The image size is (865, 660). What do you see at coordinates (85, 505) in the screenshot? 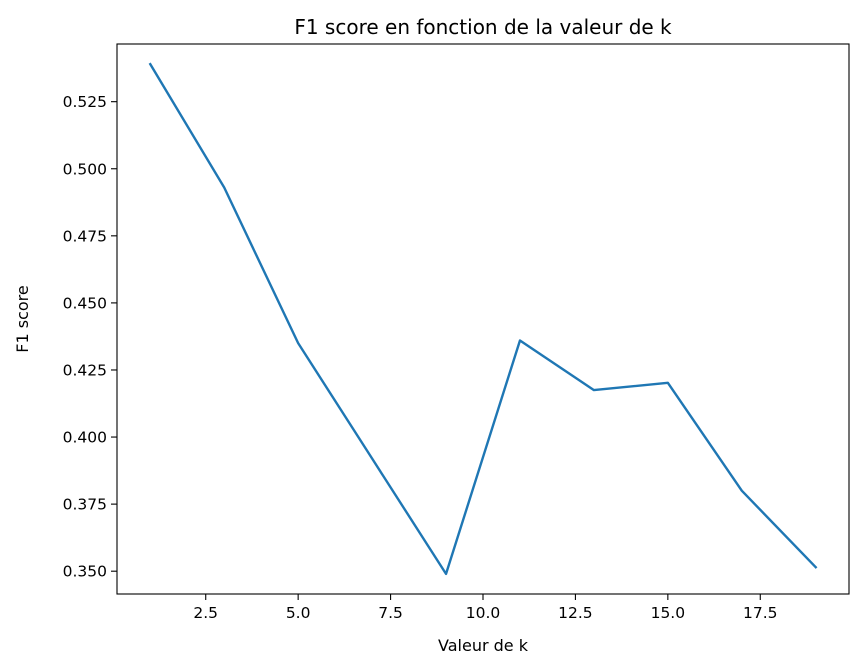
I see `y-tick-label: 0.375` at bounding box center [85, 505].